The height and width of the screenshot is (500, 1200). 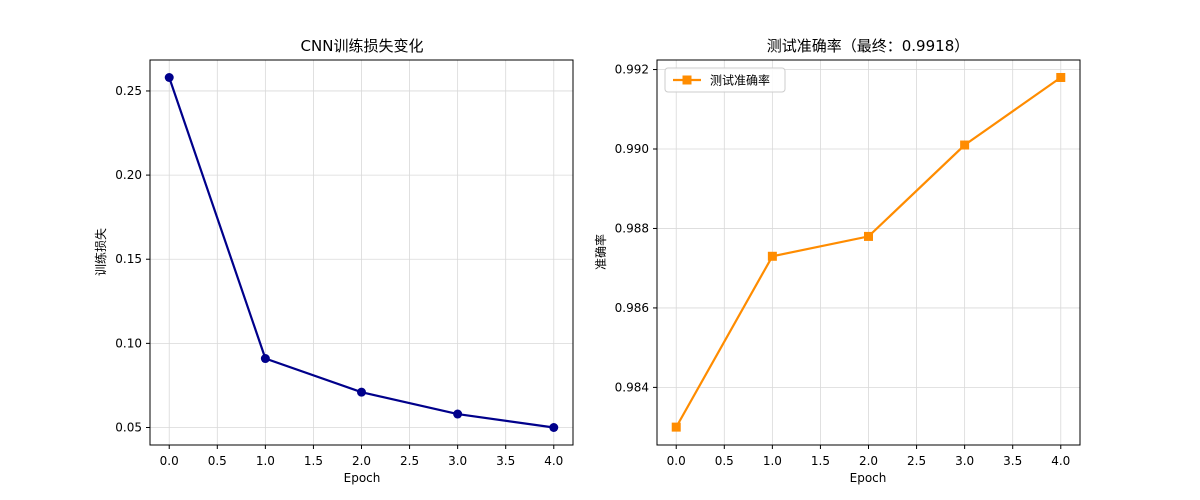 What do you see at coordinates (740, 80) in the screenshot?
I see `legend-label: 测试准确率` at bounding box center [740, 80].